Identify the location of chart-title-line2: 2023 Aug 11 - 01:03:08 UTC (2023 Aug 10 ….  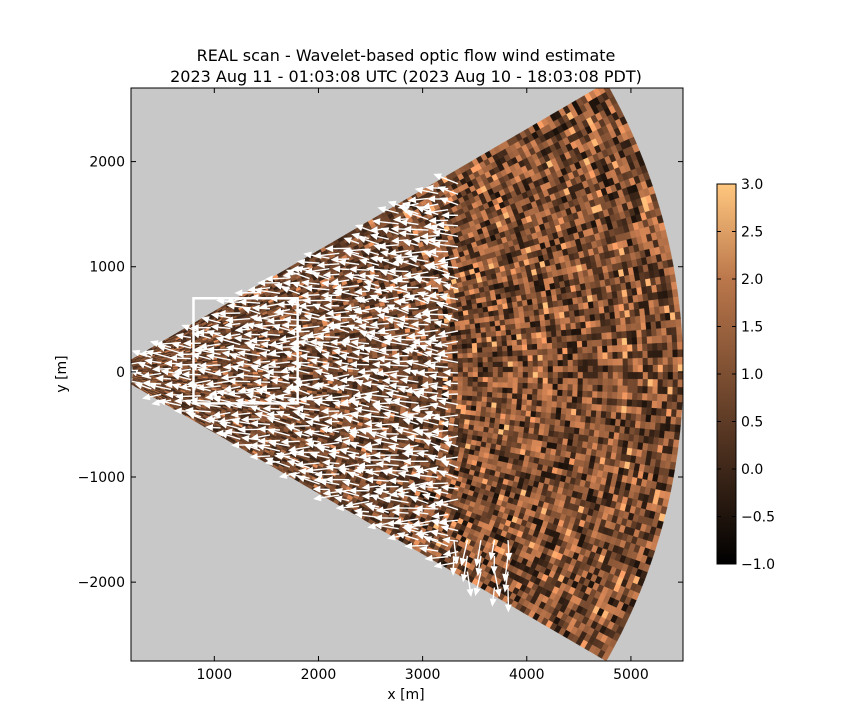
(406, 76).